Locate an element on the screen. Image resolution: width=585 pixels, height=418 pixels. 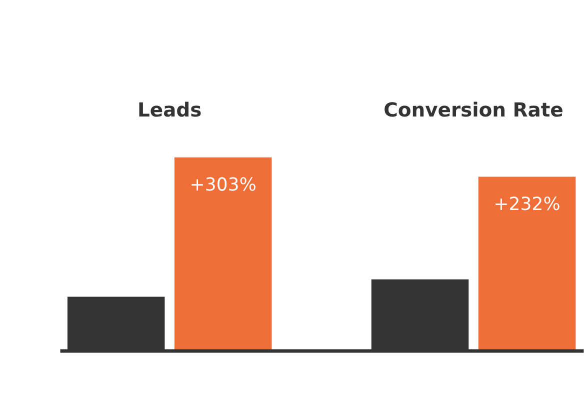
annotation: +303% is located at coordinates (224, 184).